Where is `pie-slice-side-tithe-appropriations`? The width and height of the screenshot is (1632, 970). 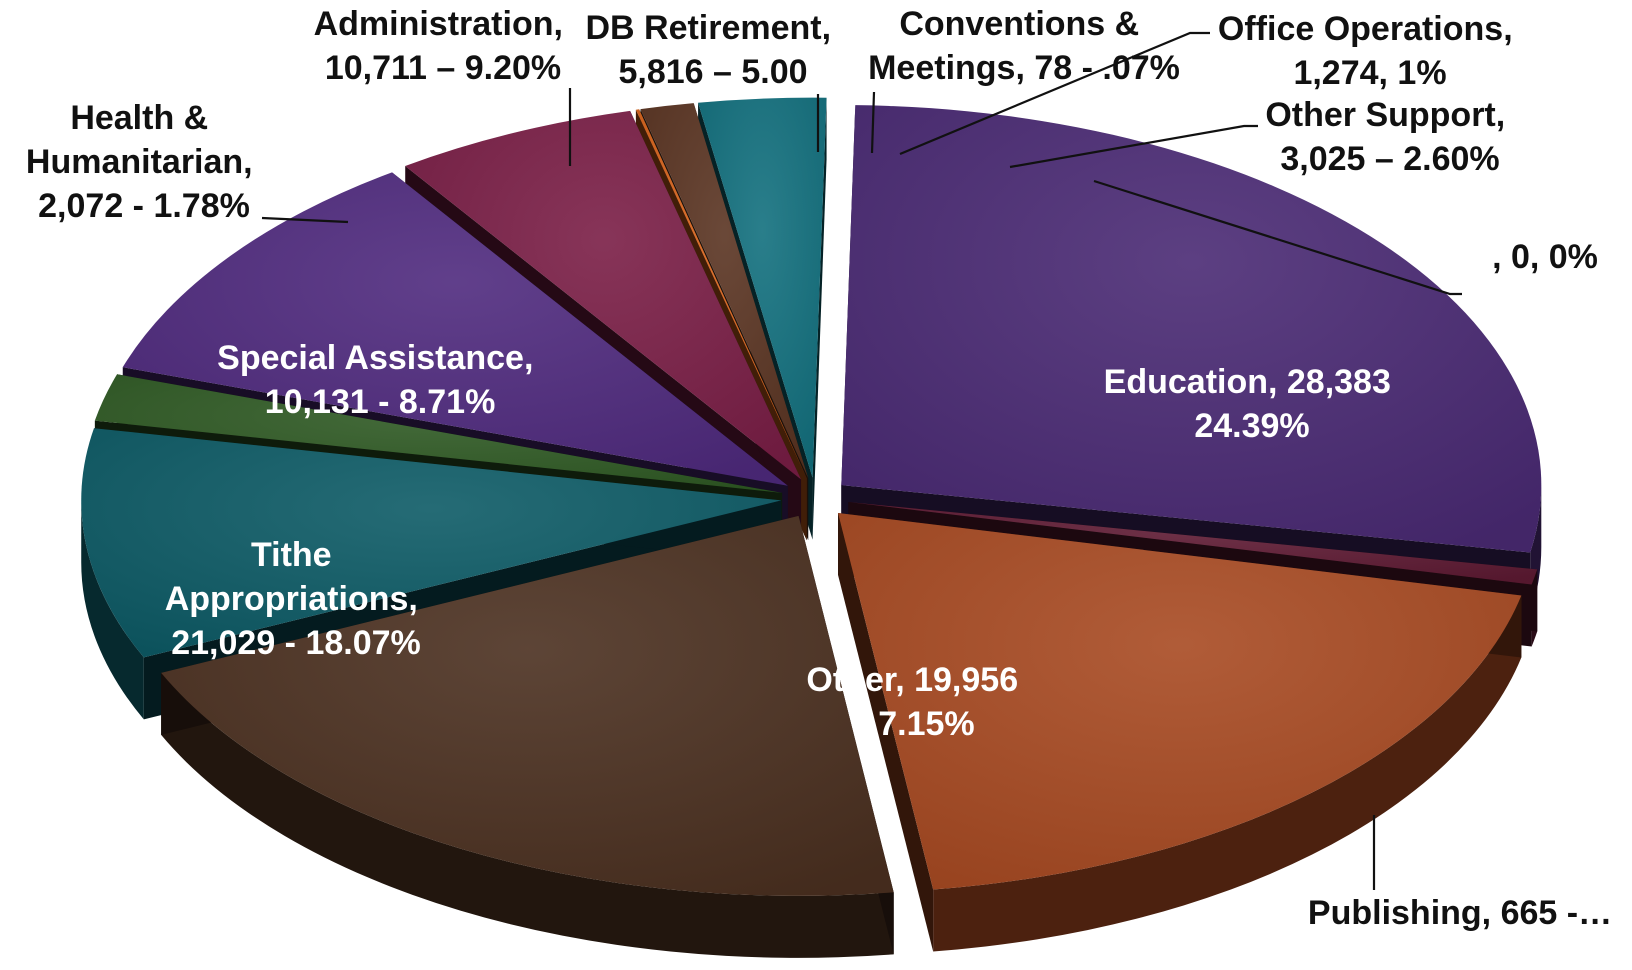
pie-slice-side-tithe-appropriations is located at coordinates (527, 815).